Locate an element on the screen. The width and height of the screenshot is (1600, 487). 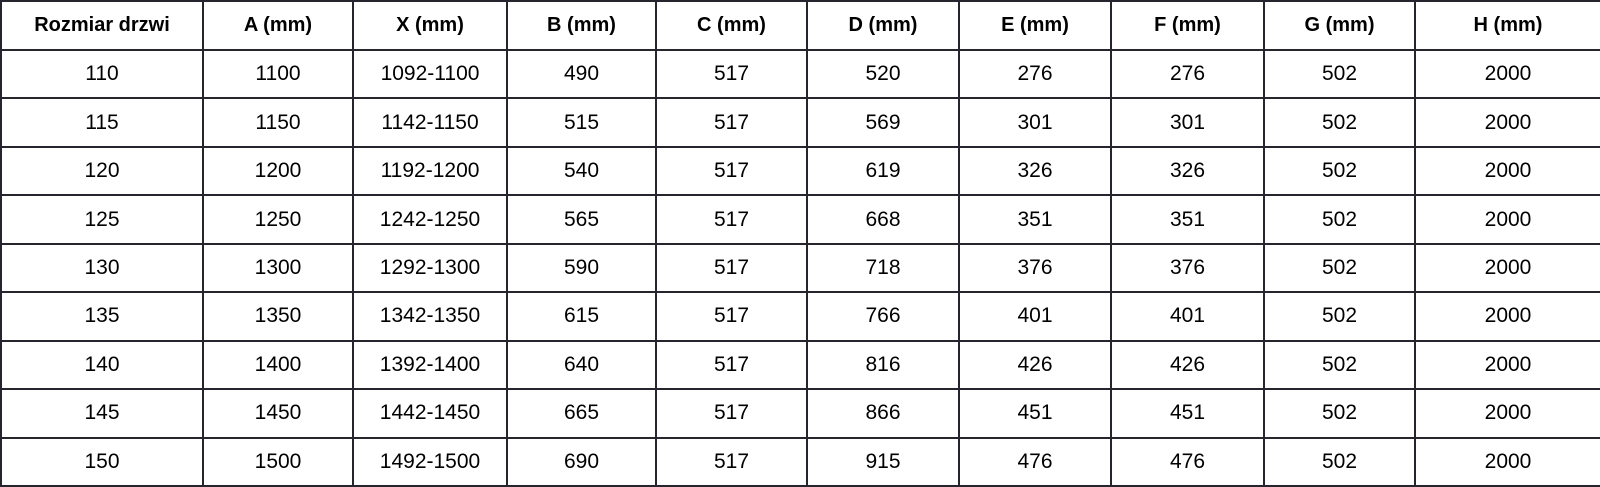
table-cell: 1400 is located at coordinates (278, 365).